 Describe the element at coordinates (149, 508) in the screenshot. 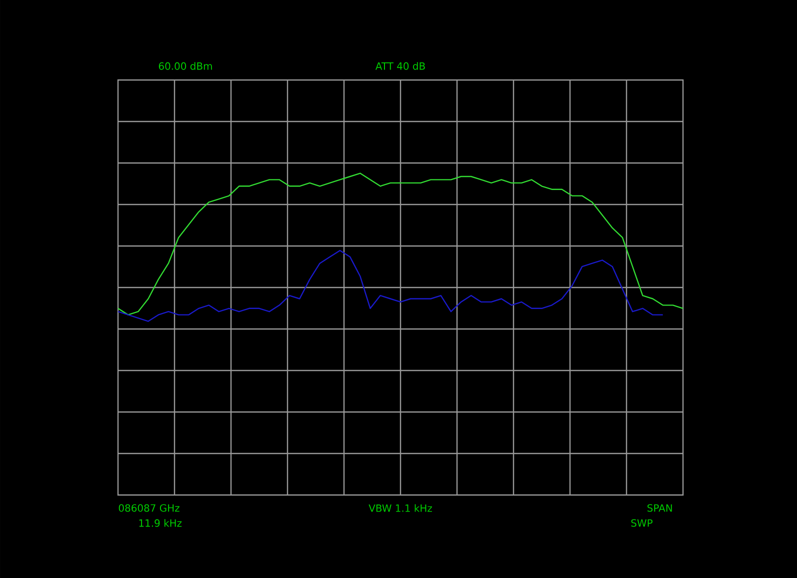

I see `text: 086087 GHz` at that location.